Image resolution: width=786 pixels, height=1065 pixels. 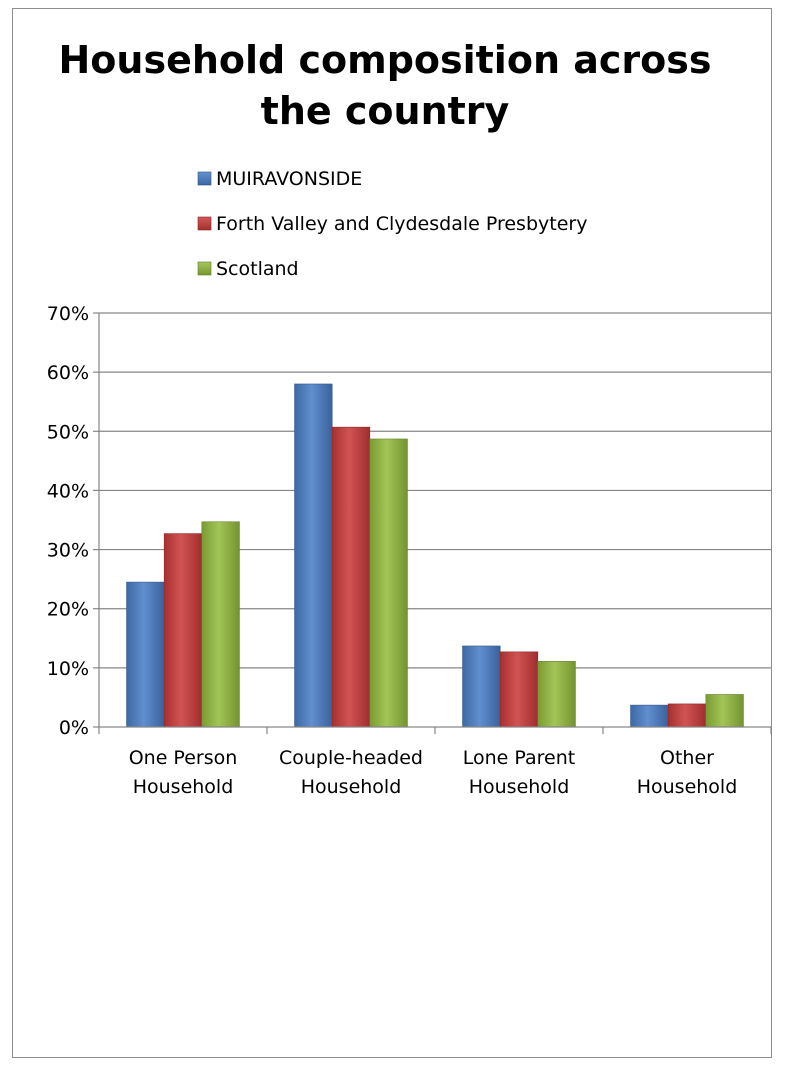 What do you see at coordinates (68, 314) in the screenshot?
I see `y-tick-label: 70%` at bounding box center [68, 314].